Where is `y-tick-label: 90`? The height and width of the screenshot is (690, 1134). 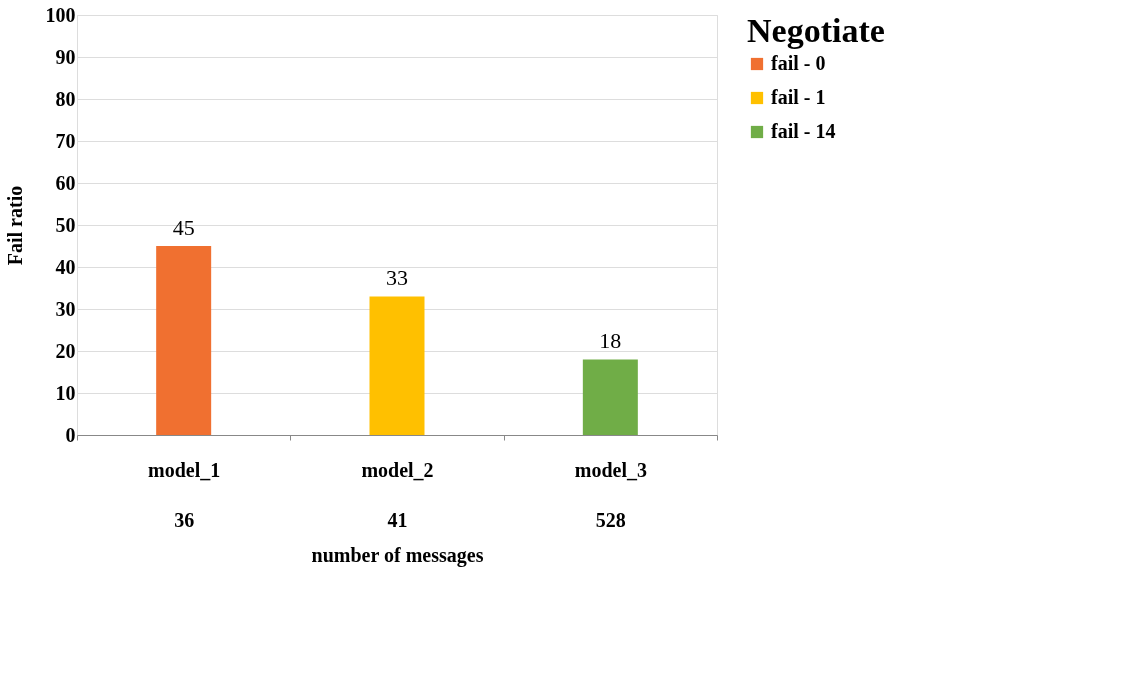 y-tick-label: 90 is located at coordinates (65, 56).